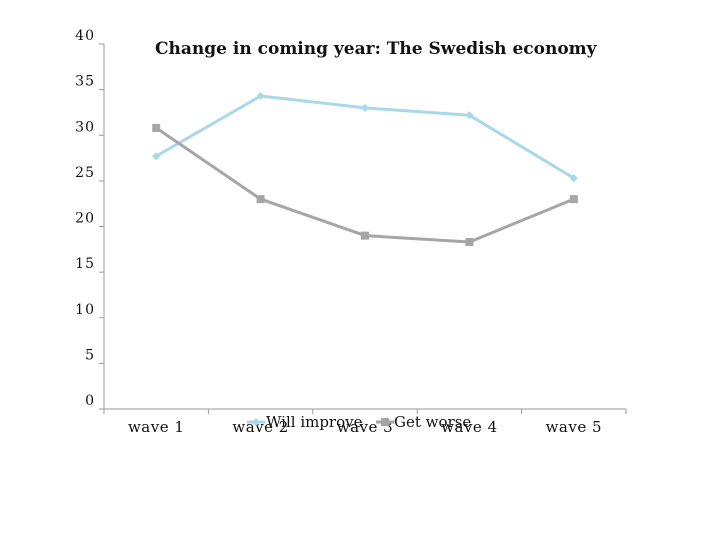 Image resolution: width=720 pixels, height=540 pixels. What do you see at coordinates (256, 422) in the screenshot?
I see `legend-will-improve-marker` at bounding box center [256, 422].